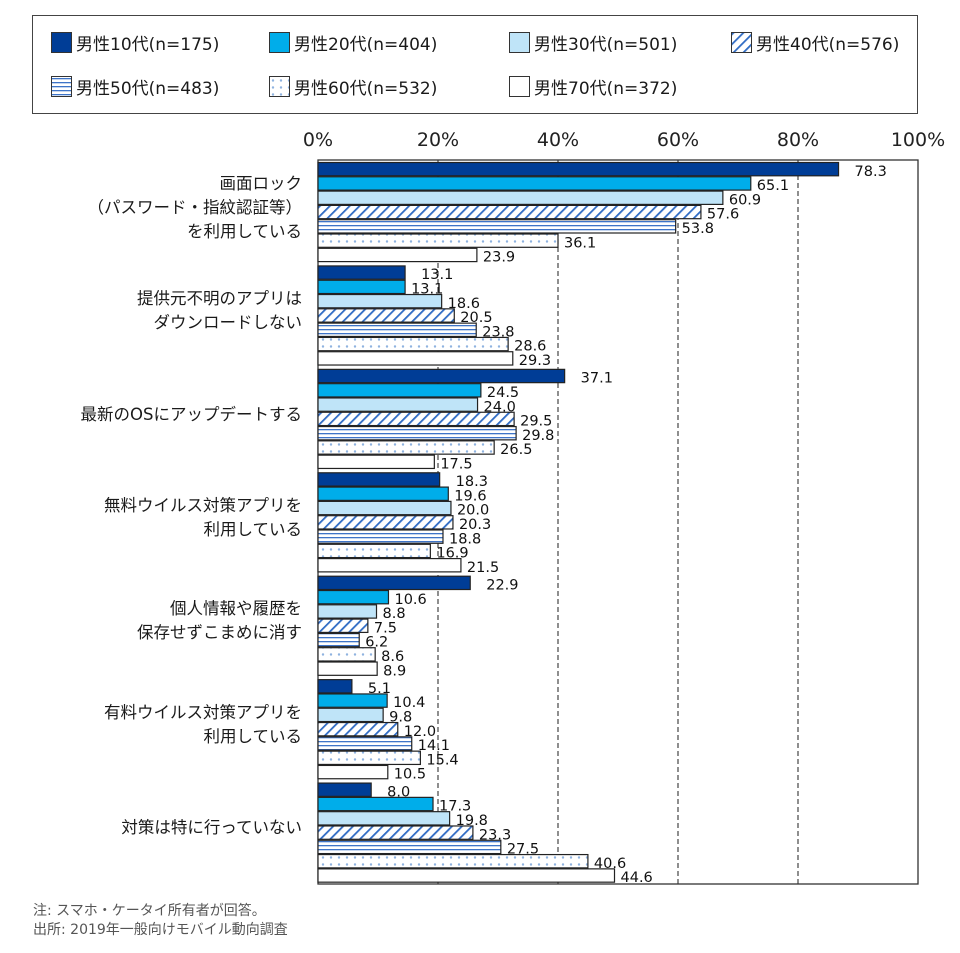 This screenshot has height=953, width=960. I want to click on value-label: 6.2, so click(376, 643).